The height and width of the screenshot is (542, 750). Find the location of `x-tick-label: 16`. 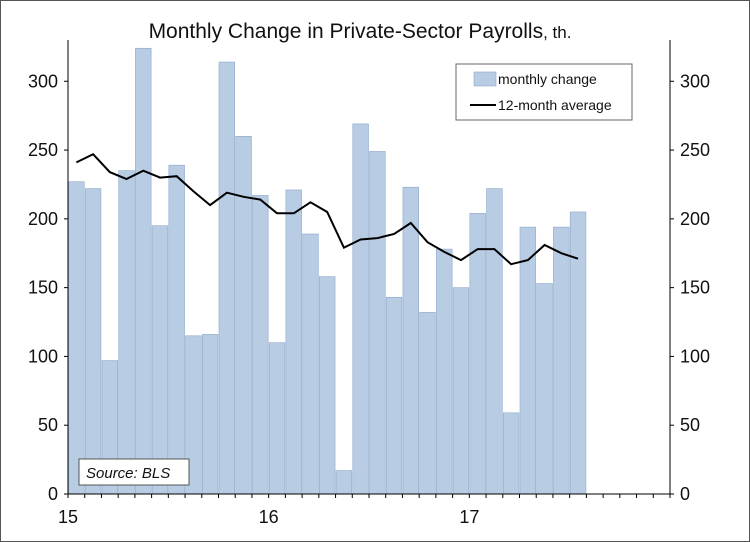

x-tick-label: 16 is located at coordinates (269, 517).